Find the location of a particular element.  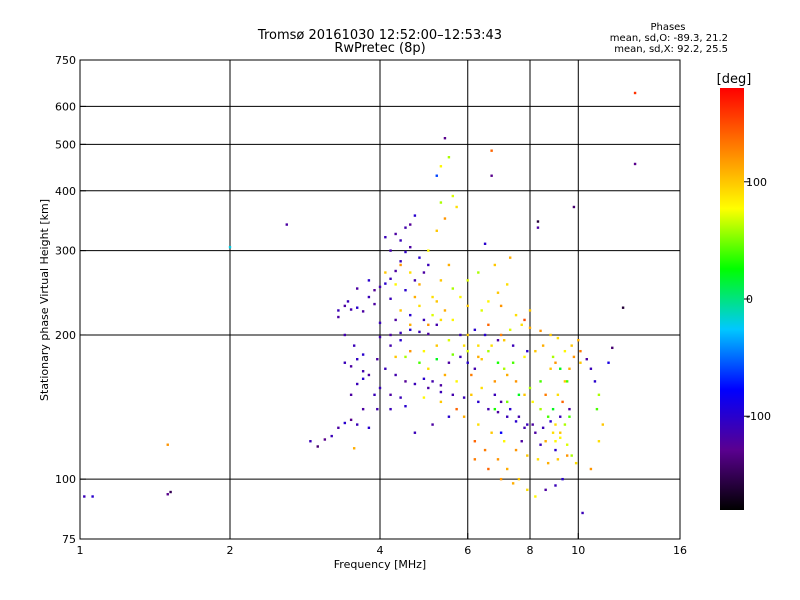

y-tick-label: 750 is located at coordinates (65, 60).